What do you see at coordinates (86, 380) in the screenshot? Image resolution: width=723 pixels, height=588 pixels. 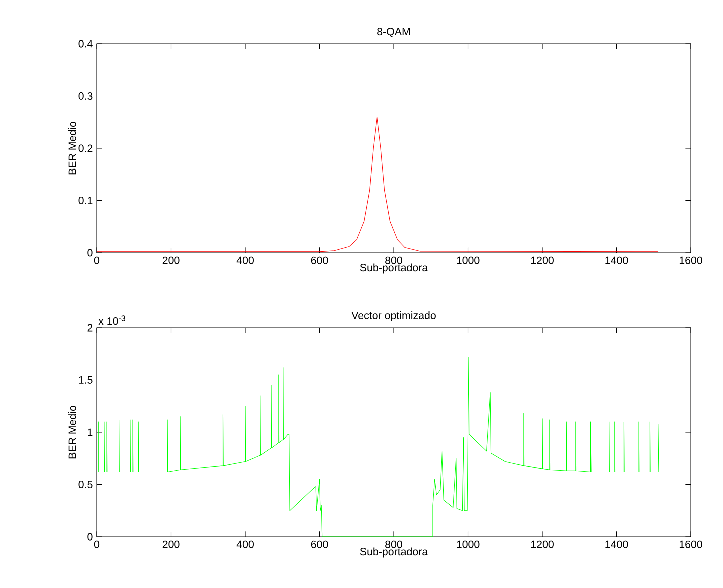 I see `y-tick-label: 1.5` at bounding box center [86, 380].